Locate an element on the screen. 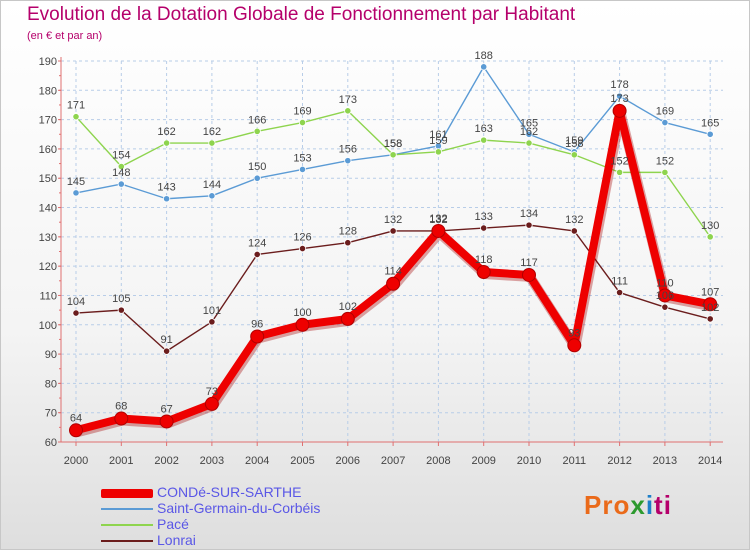  x-tick-label: 2009 is located at coordinates (483, 461).